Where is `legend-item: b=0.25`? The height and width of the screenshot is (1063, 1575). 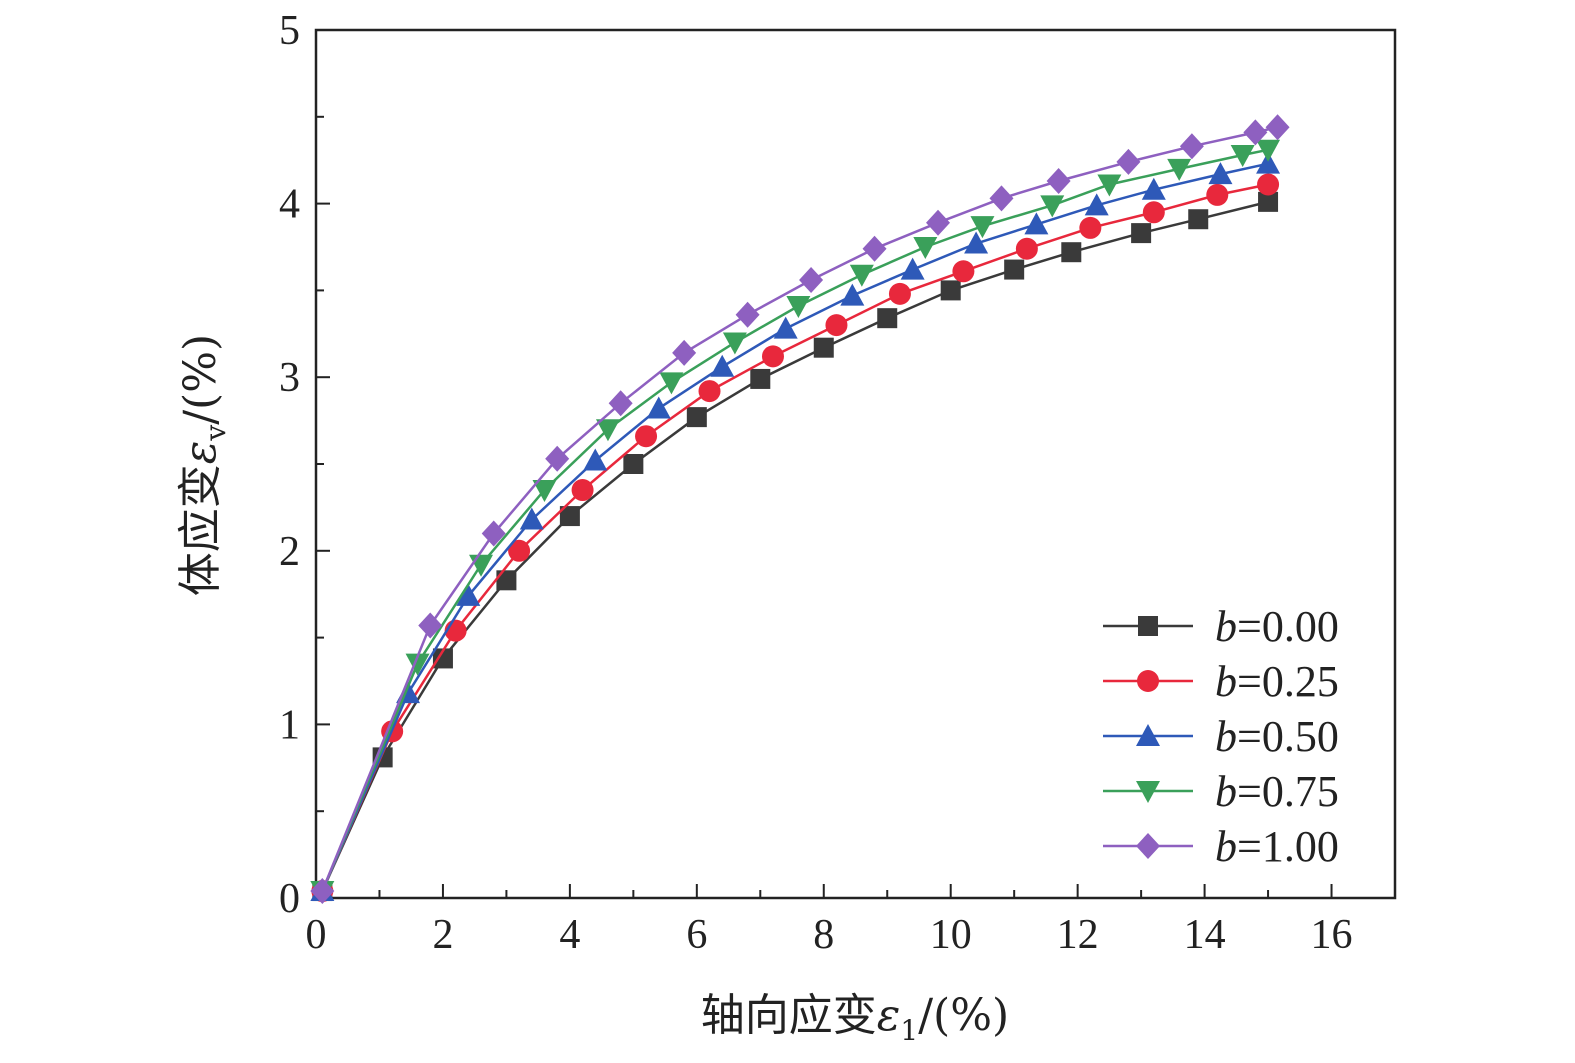 legend-item: b=0.25 is located at coordinates (1221, 681).